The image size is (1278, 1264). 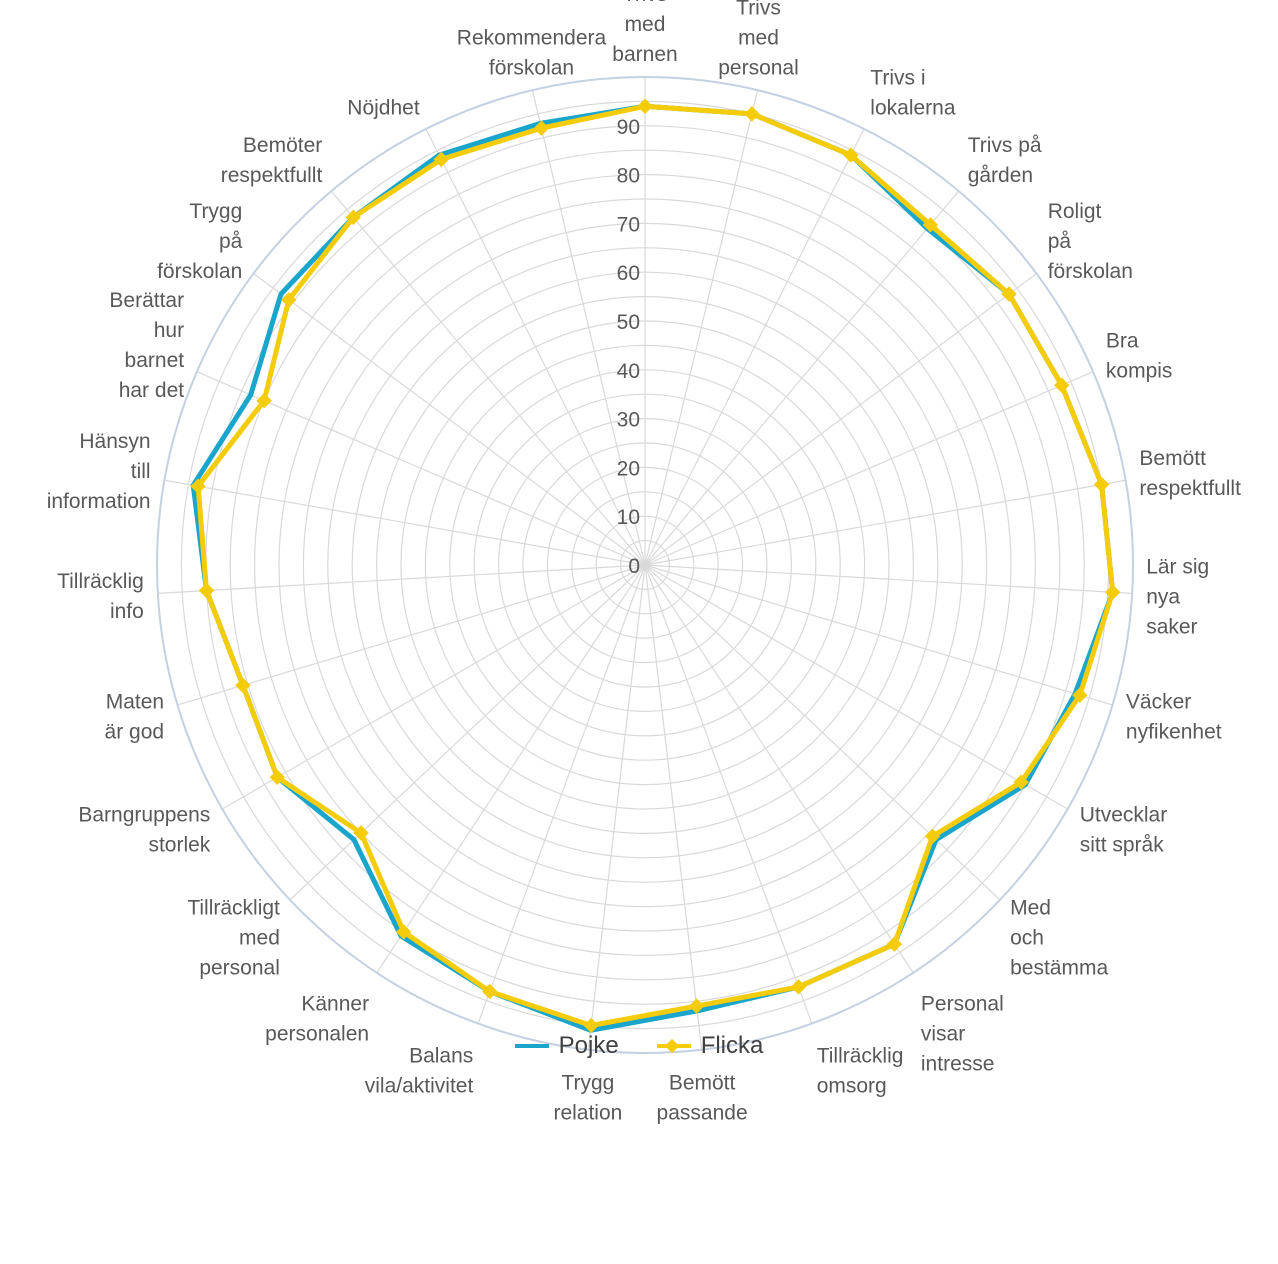 What do you see at coordinates (200, 241) in the screenshot?
I see `category-label: Trygg på förskolan` at bounding box center [200, 241].